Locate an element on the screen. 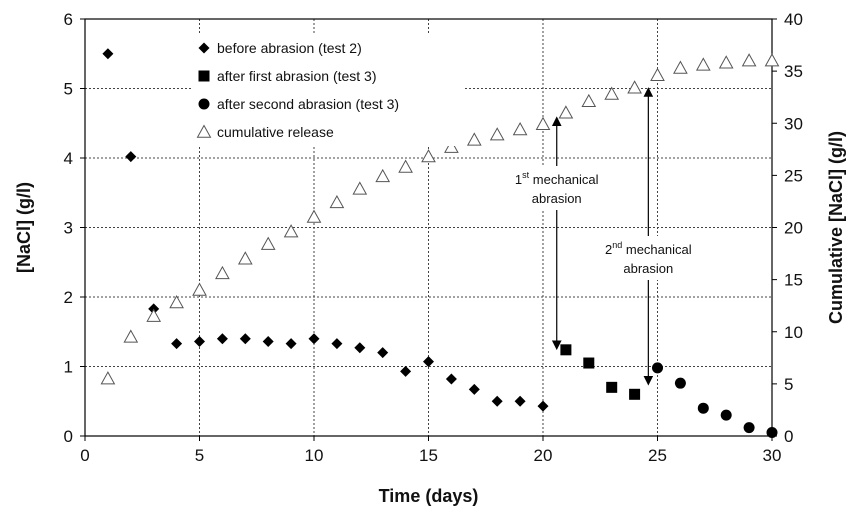 This screenshot has width=853, height=512. annotation-label: 2nd mechanical is located at coordinates (648, 248).